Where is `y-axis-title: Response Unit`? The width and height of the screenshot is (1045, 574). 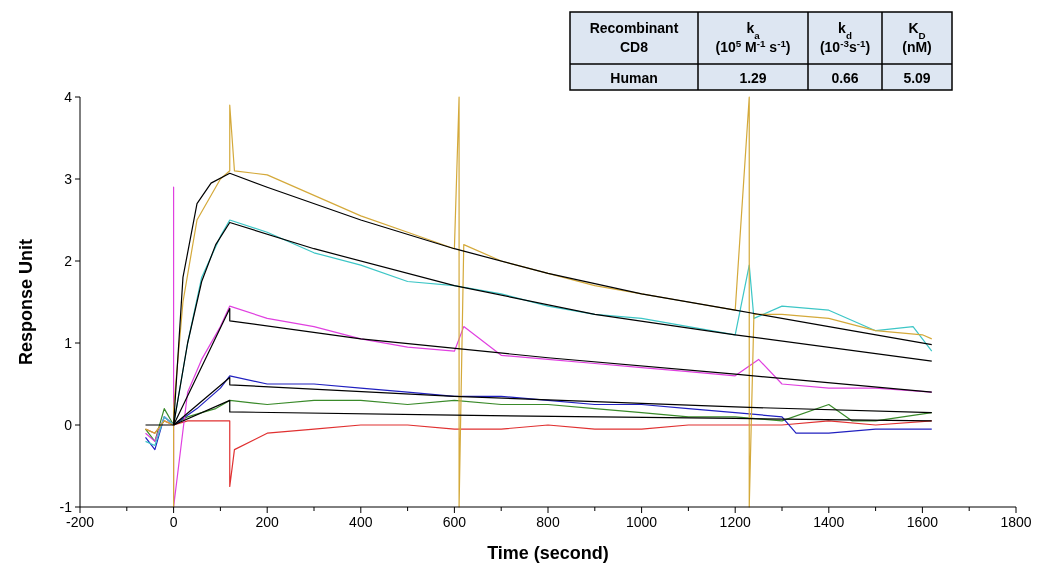 y-axis-title: Response Unit is located at coordinates (26, 302).